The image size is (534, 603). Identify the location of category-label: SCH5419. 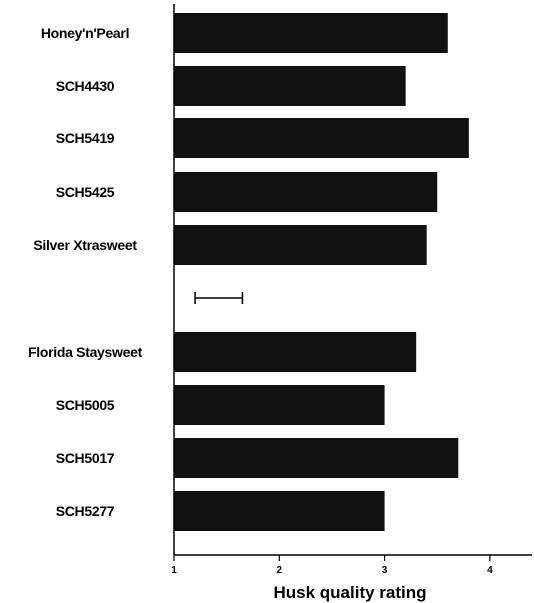
(85, 138).